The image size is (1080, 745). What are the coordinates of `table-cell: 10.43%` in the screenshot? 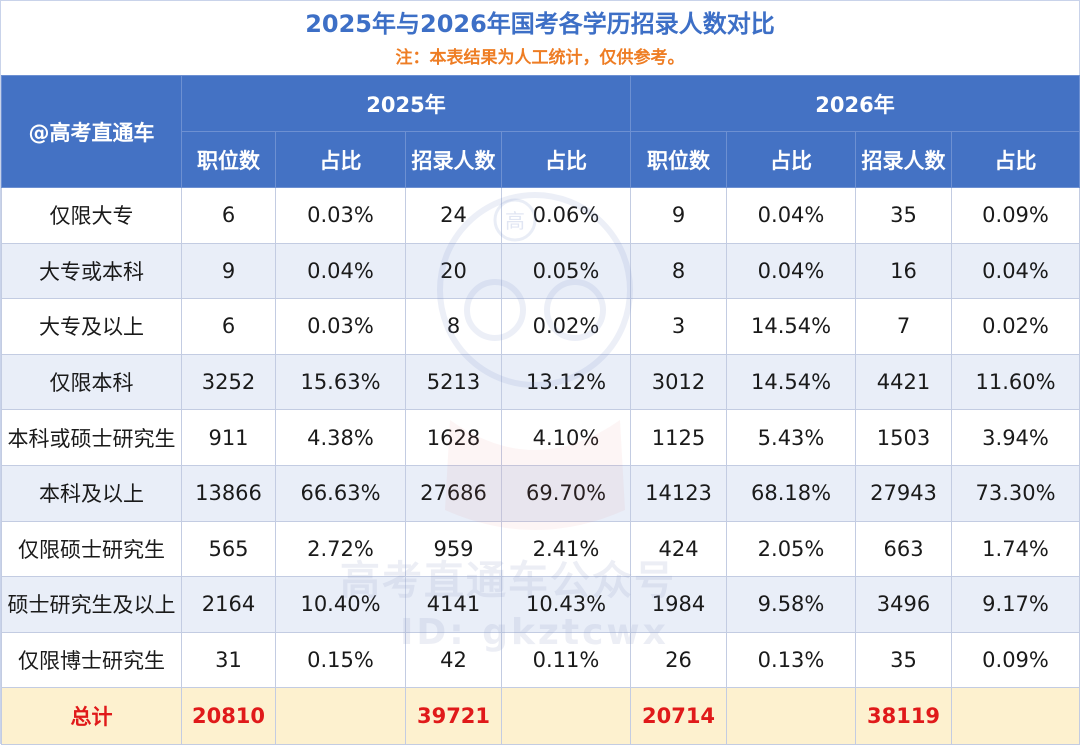 It's located at (566, 604).